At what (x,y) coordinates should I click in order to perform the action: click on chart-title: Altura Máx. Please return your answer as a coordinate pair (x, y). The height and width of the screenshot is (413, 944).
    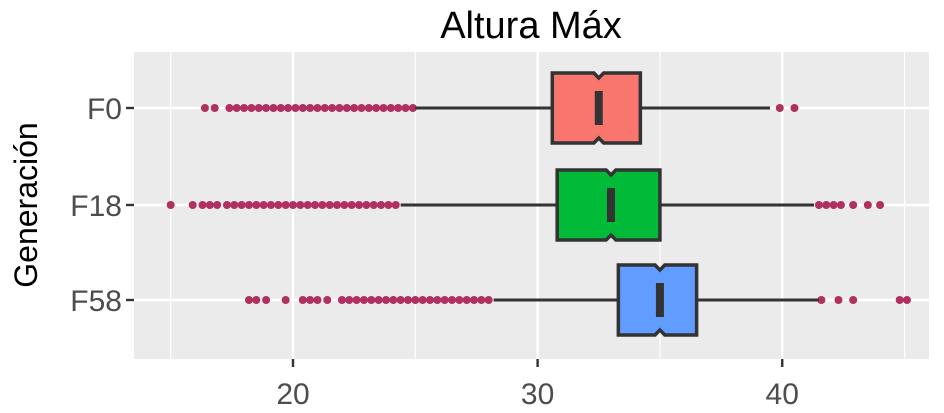
    Looking at the image, I should click on (531, 26).